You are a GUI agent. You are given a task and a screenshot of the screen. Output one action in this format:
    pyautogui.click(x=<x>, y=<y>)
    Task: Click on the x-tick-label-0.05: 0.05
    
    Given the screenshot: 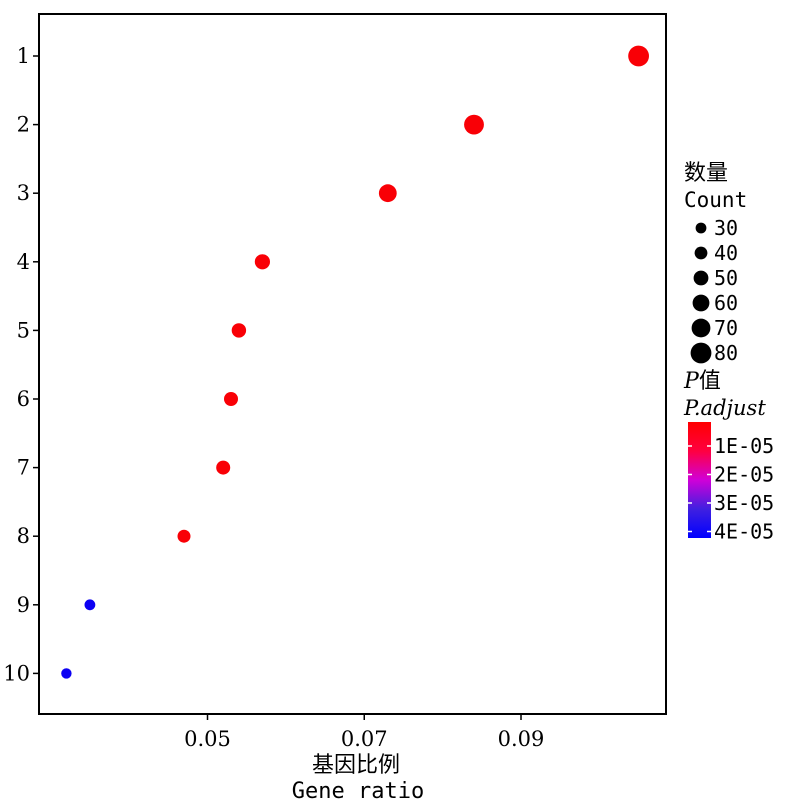 What is the action you would take?
    pyautogui.click(x=207, y=739)
    